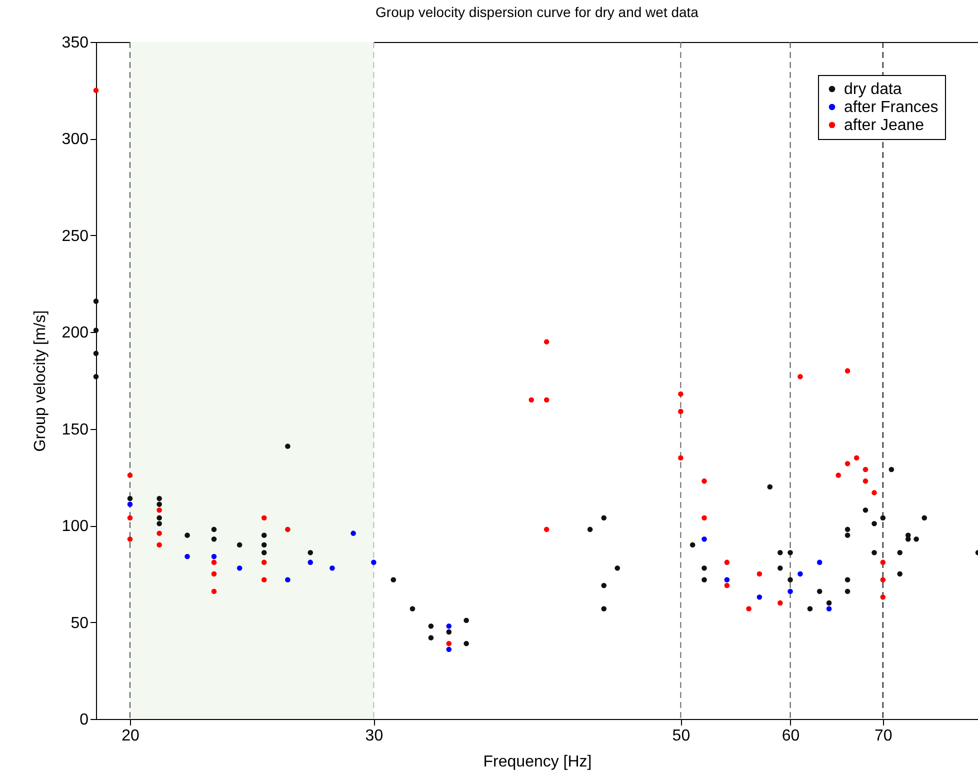 The width and height of the screenshot is (978, 784). I want to click on x-tick-label: 60, so click(791, 736).